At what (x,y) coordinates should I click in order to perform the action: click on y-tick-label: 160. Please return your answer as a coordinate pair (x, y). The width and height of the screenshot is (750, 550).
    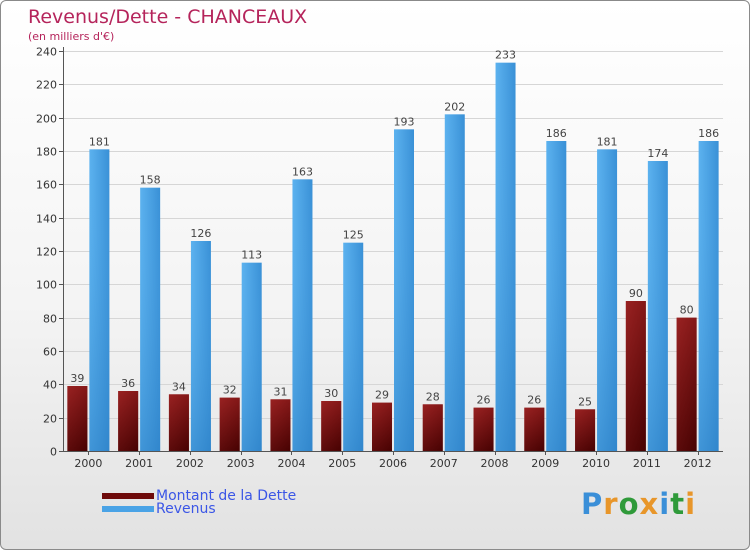
    Looking at the image, I should click on (46, 185).